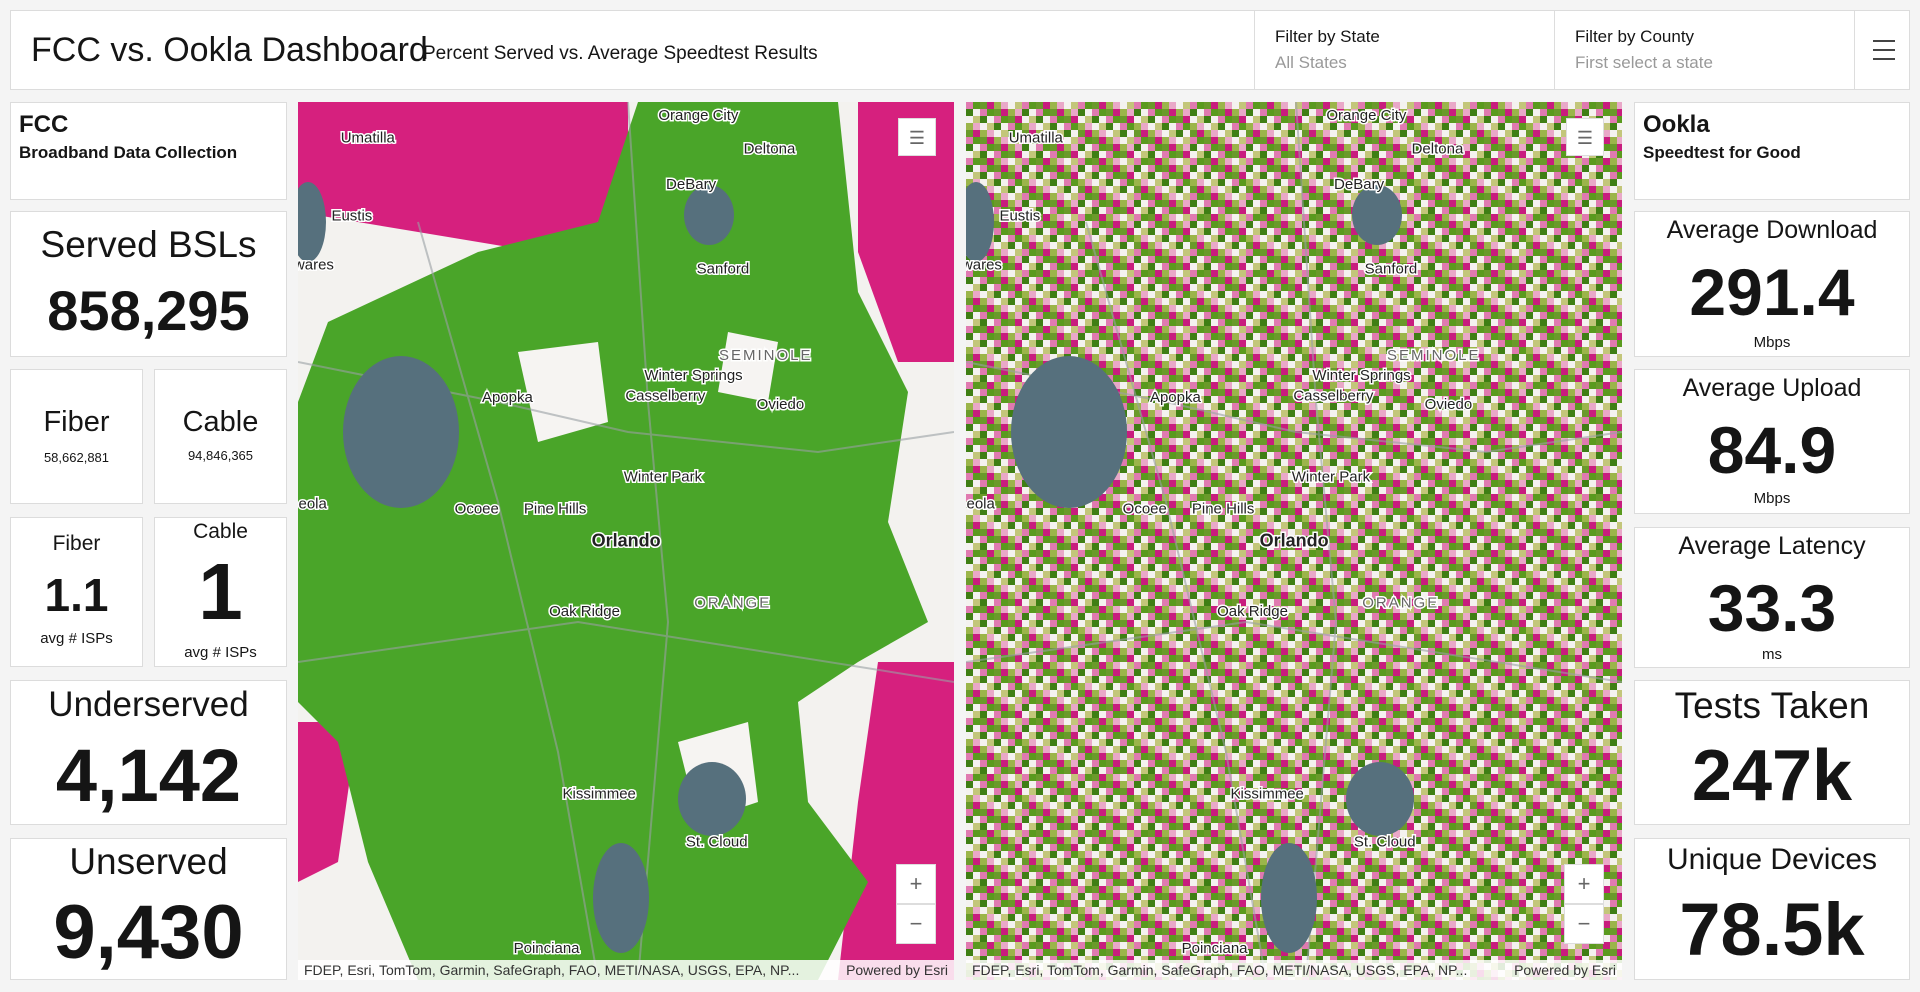 The width and height of the screenshot is (1920, 992). I want to click on card-value: 9,430, so click(148, 932).